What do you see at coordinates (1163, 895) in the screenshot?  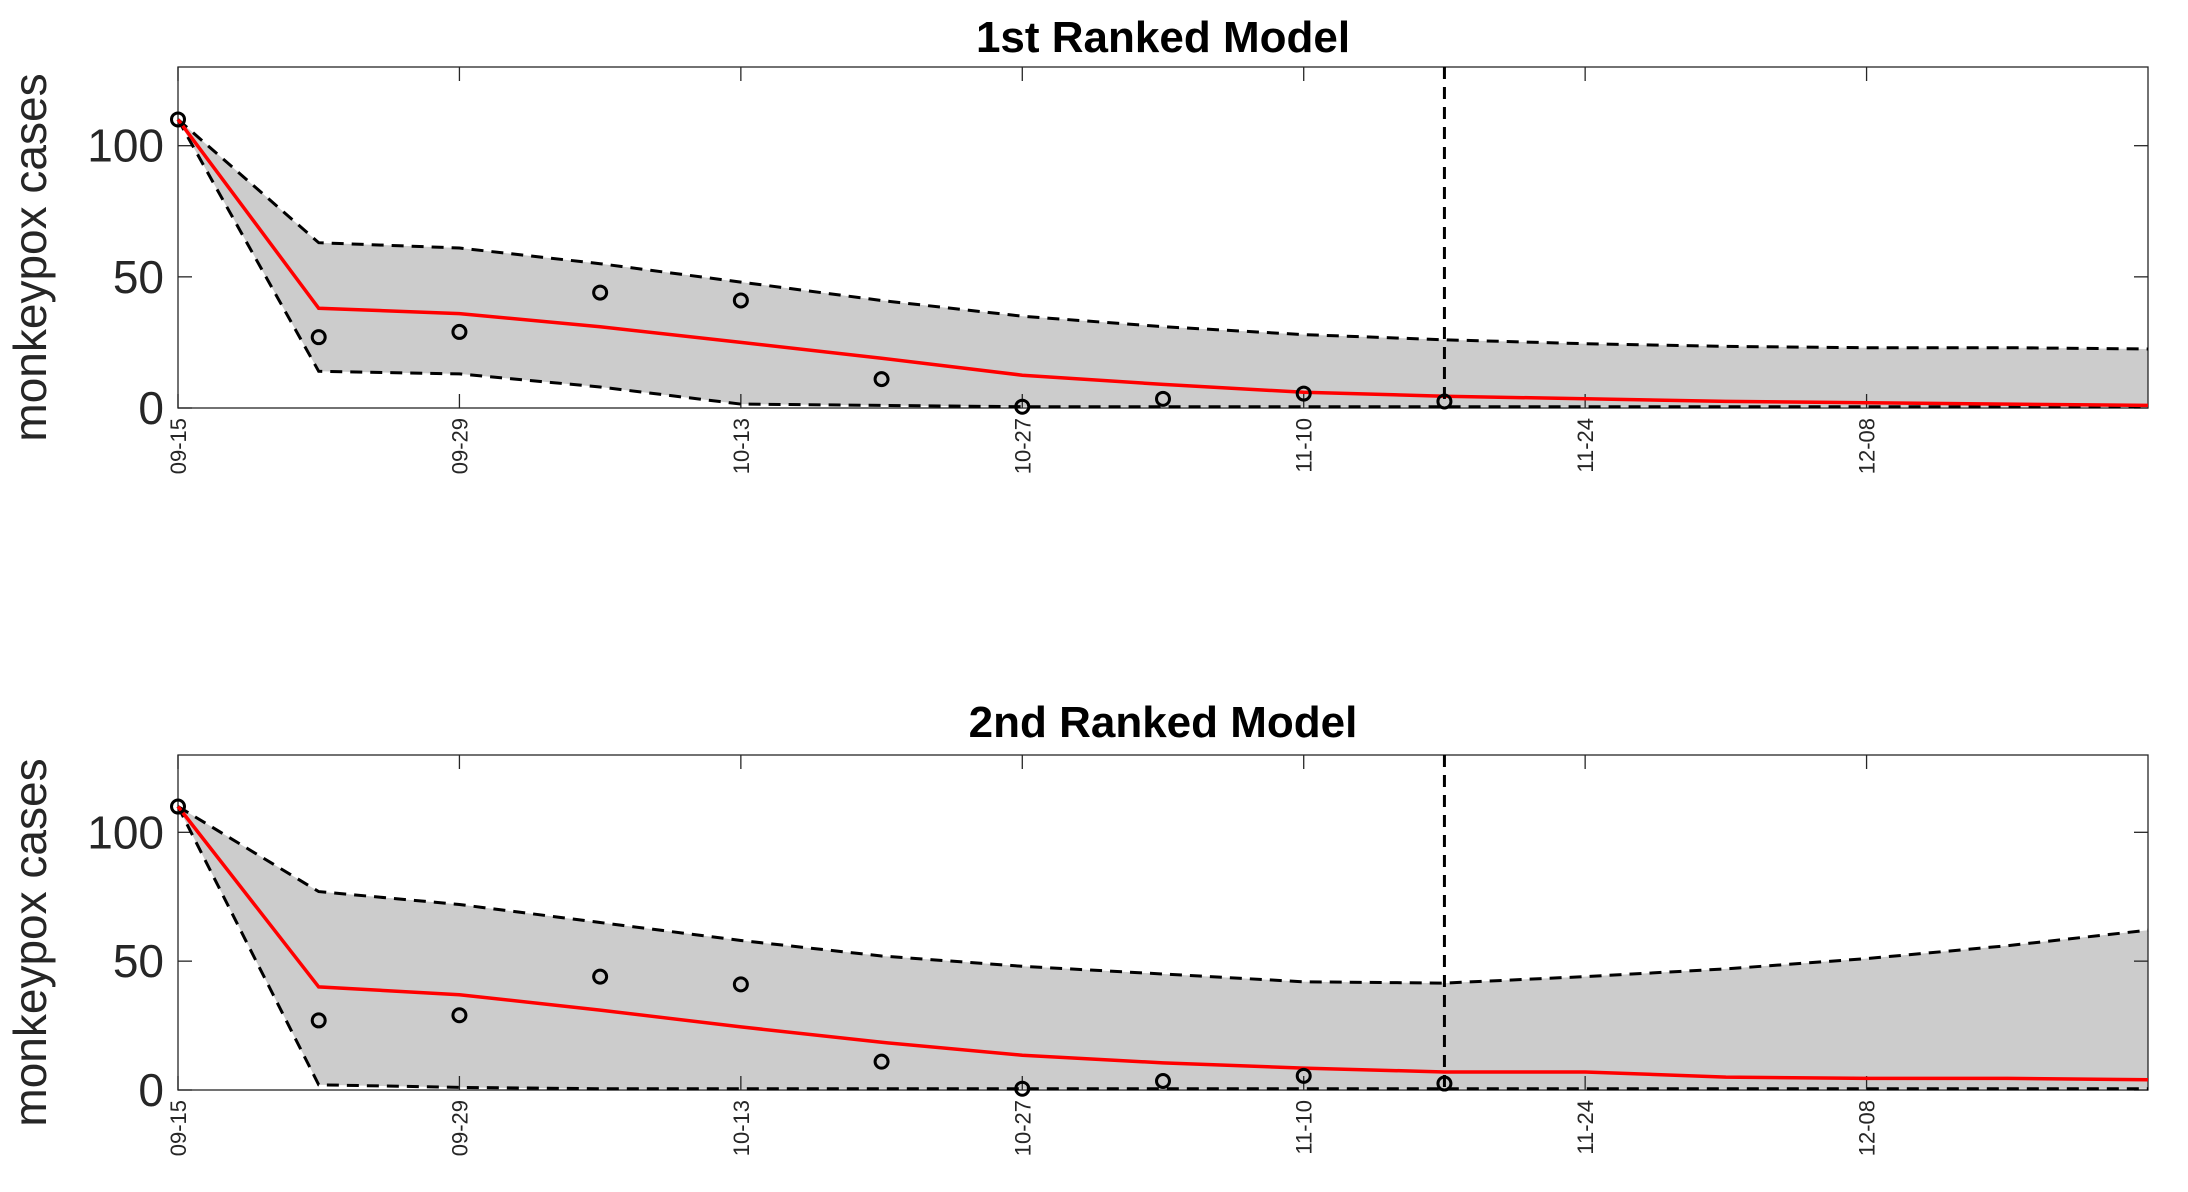 I see `upper-bound-line` at bounding box center [1163, 895].